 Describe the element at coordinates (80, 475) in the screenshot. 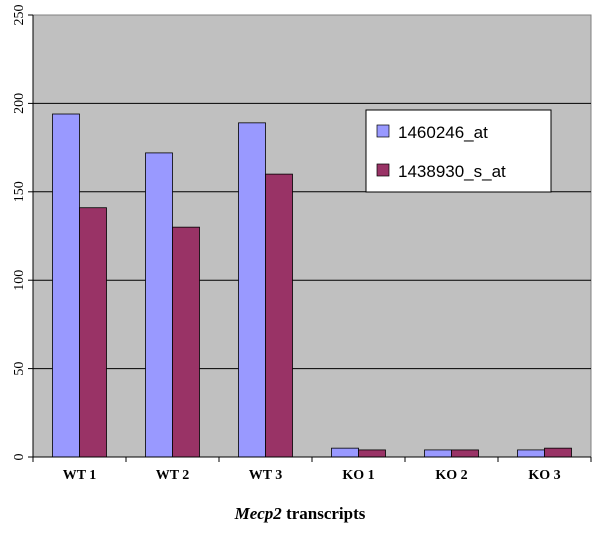

I see `x-tick-label: WT 1` at that location.